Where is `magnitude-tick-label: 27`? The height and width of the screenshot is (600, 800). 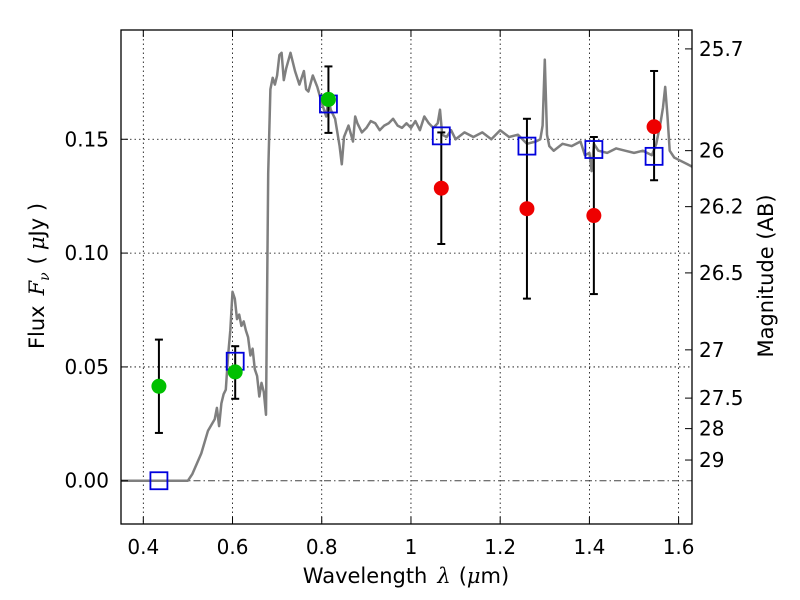 magnitude-tick-label: 27 is located at coordinates (711, 350).